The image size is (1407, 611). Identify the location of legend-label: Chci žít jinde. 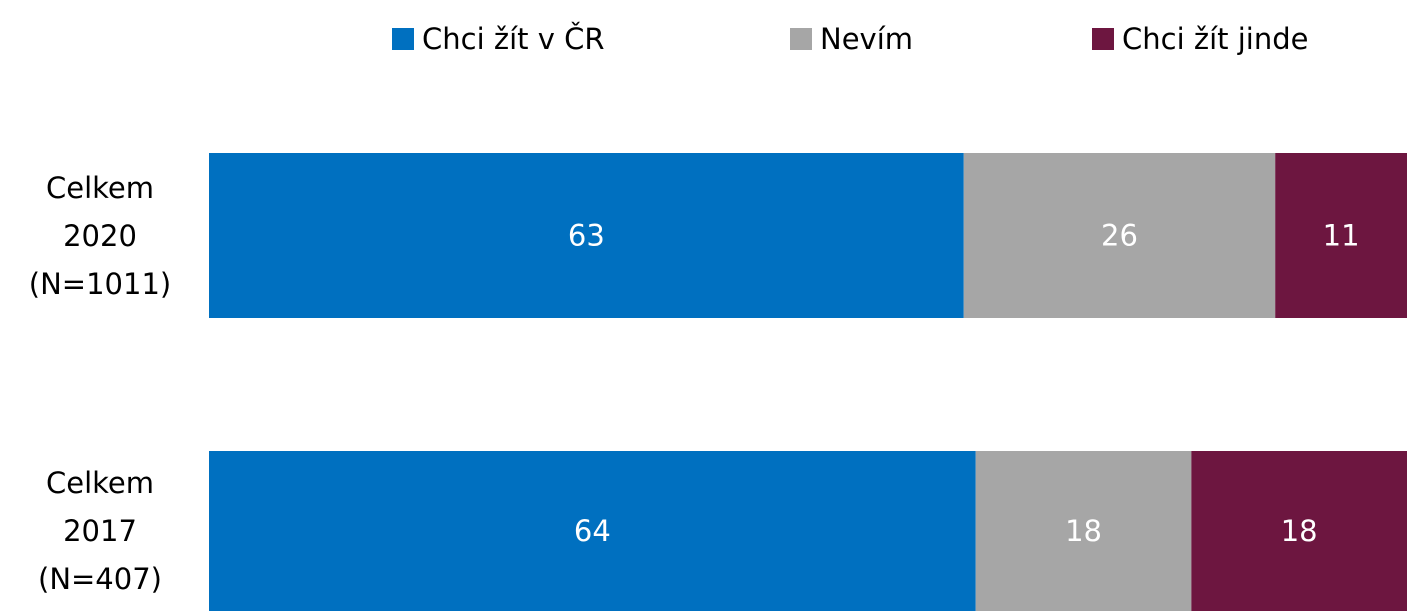
(1215, 39).